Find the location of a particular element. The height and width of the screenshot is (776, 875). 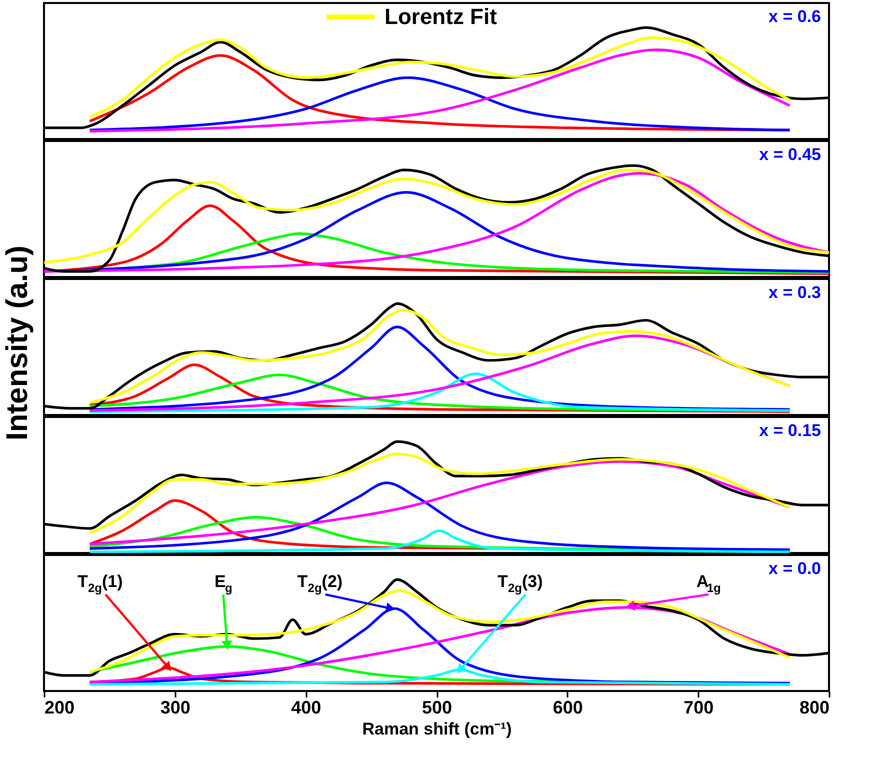

x-axis-title: Raman shift (cm⁻¹) is located at coordinates (437, 729).